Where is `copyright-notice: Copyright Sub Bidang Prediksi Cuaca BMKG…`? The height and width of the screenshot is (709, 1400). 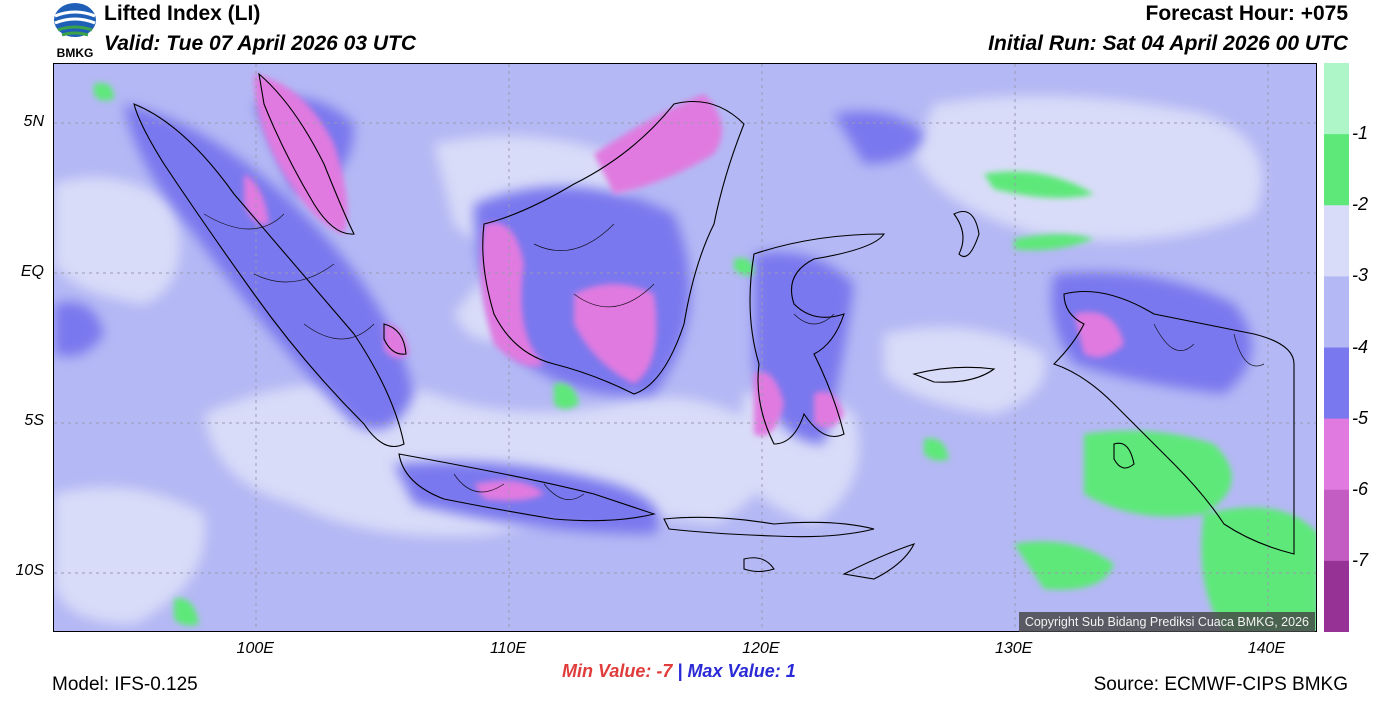
copyright-notice: Copyright Sub Bidang Prediksi Cuaca BMKG… is located at coordinates (1166, 622).